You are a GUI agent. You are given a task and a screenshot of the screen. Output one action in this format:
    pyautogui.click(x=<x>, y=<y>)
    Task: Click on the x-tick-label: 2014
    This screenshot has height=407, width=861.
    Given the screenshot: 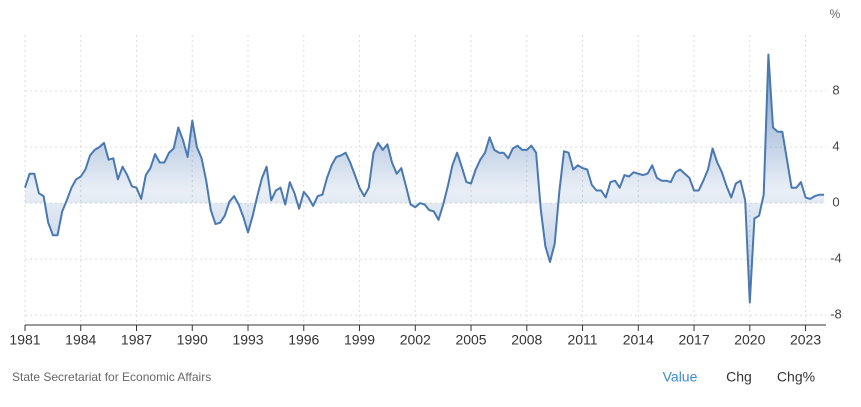 What is the action you would take?
    pyautogui.click(x=638, y=340)
    